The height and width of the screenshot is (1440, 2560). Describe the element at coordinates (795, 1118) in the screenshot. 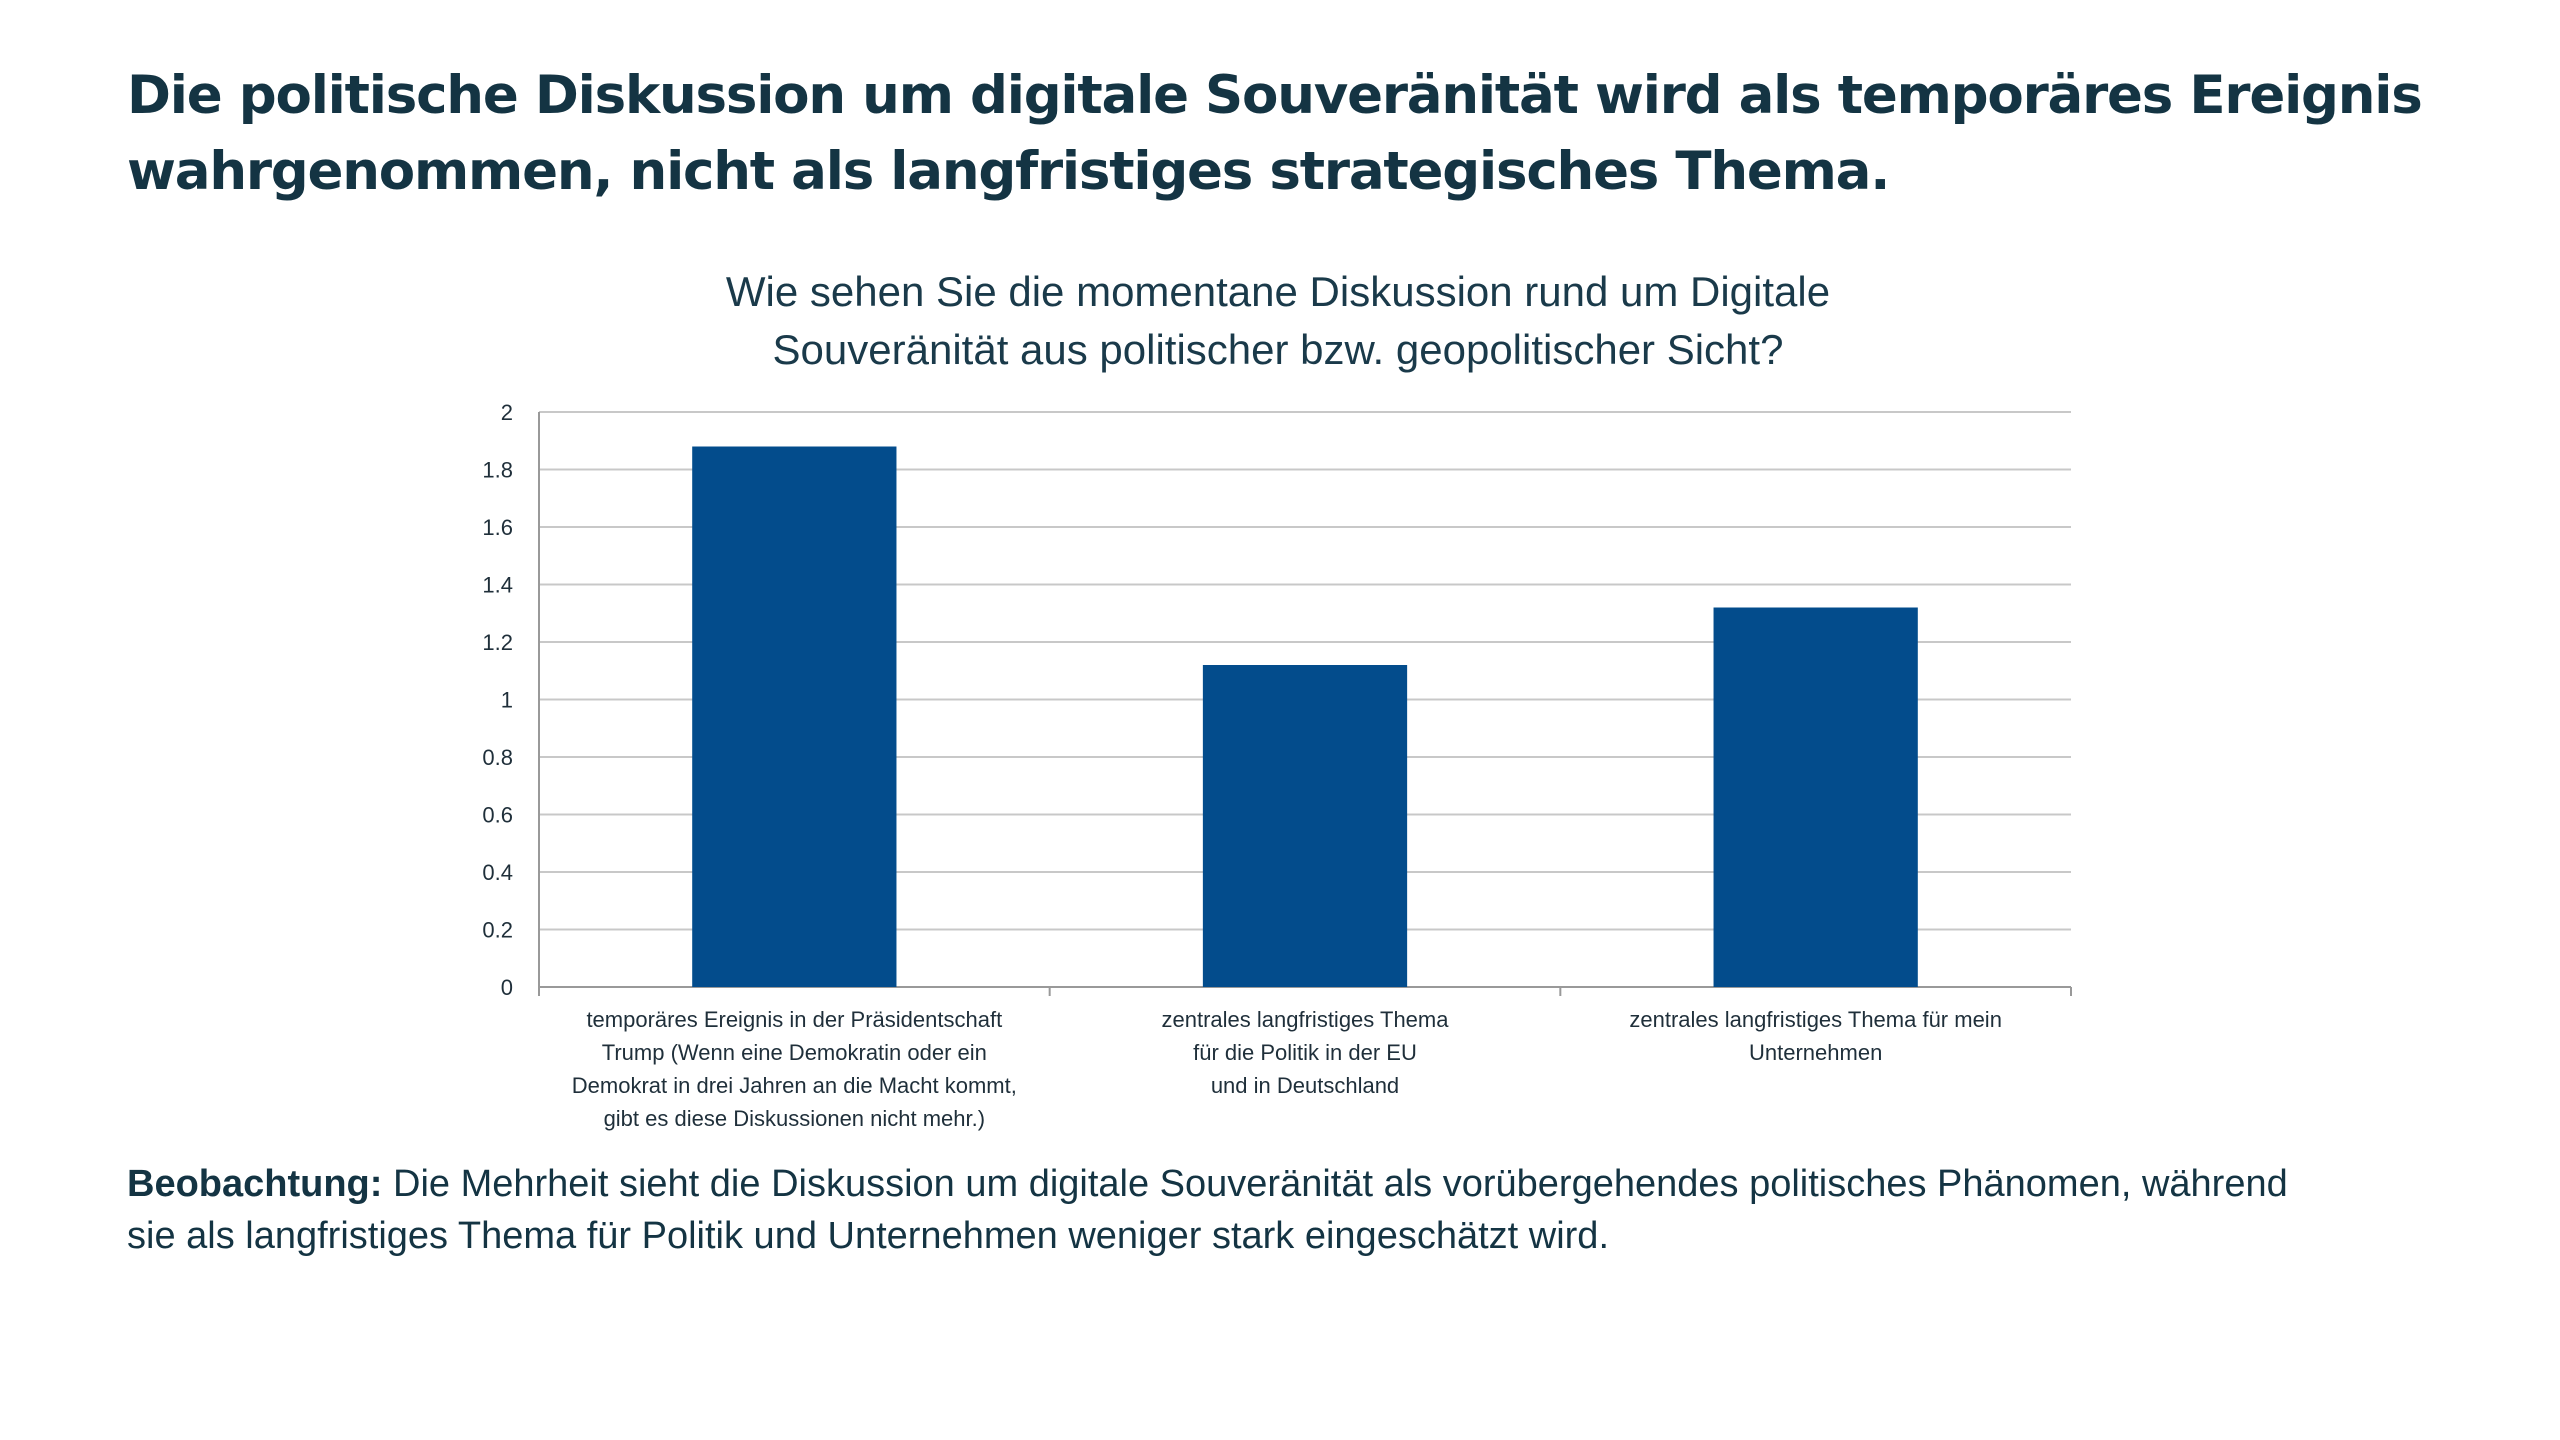

I see `x-category-label: gibt es diese Diskussionen nicht mehr.)` at that location.